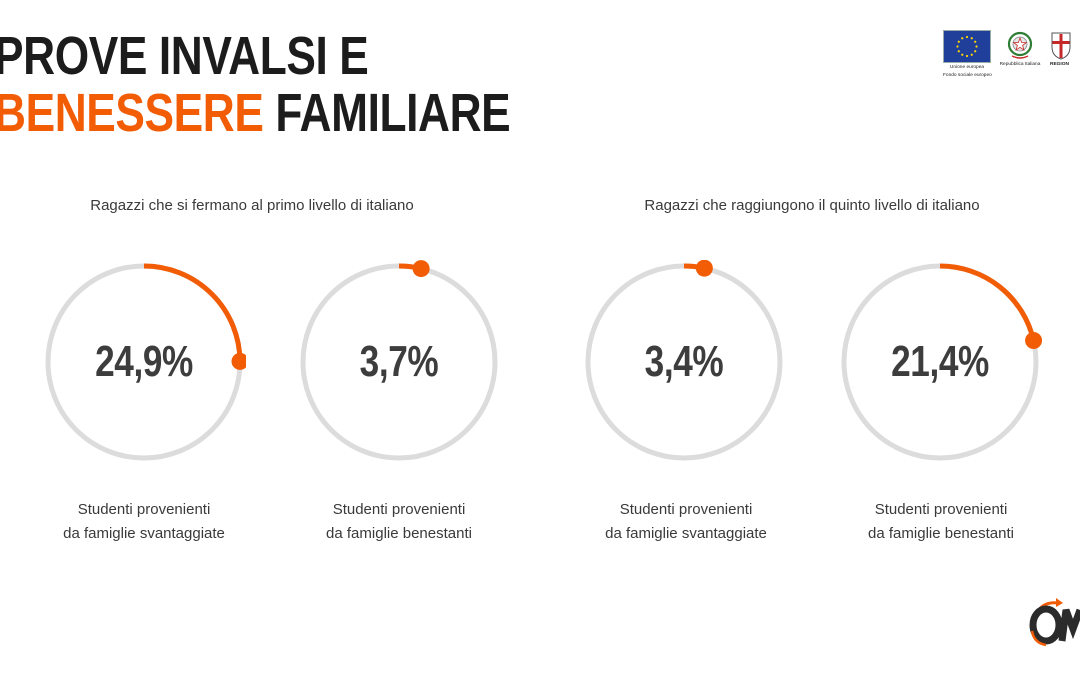 This screenshot has width=1080, height=675. I want to click on region-caption: REGION, so click(1059, 64).